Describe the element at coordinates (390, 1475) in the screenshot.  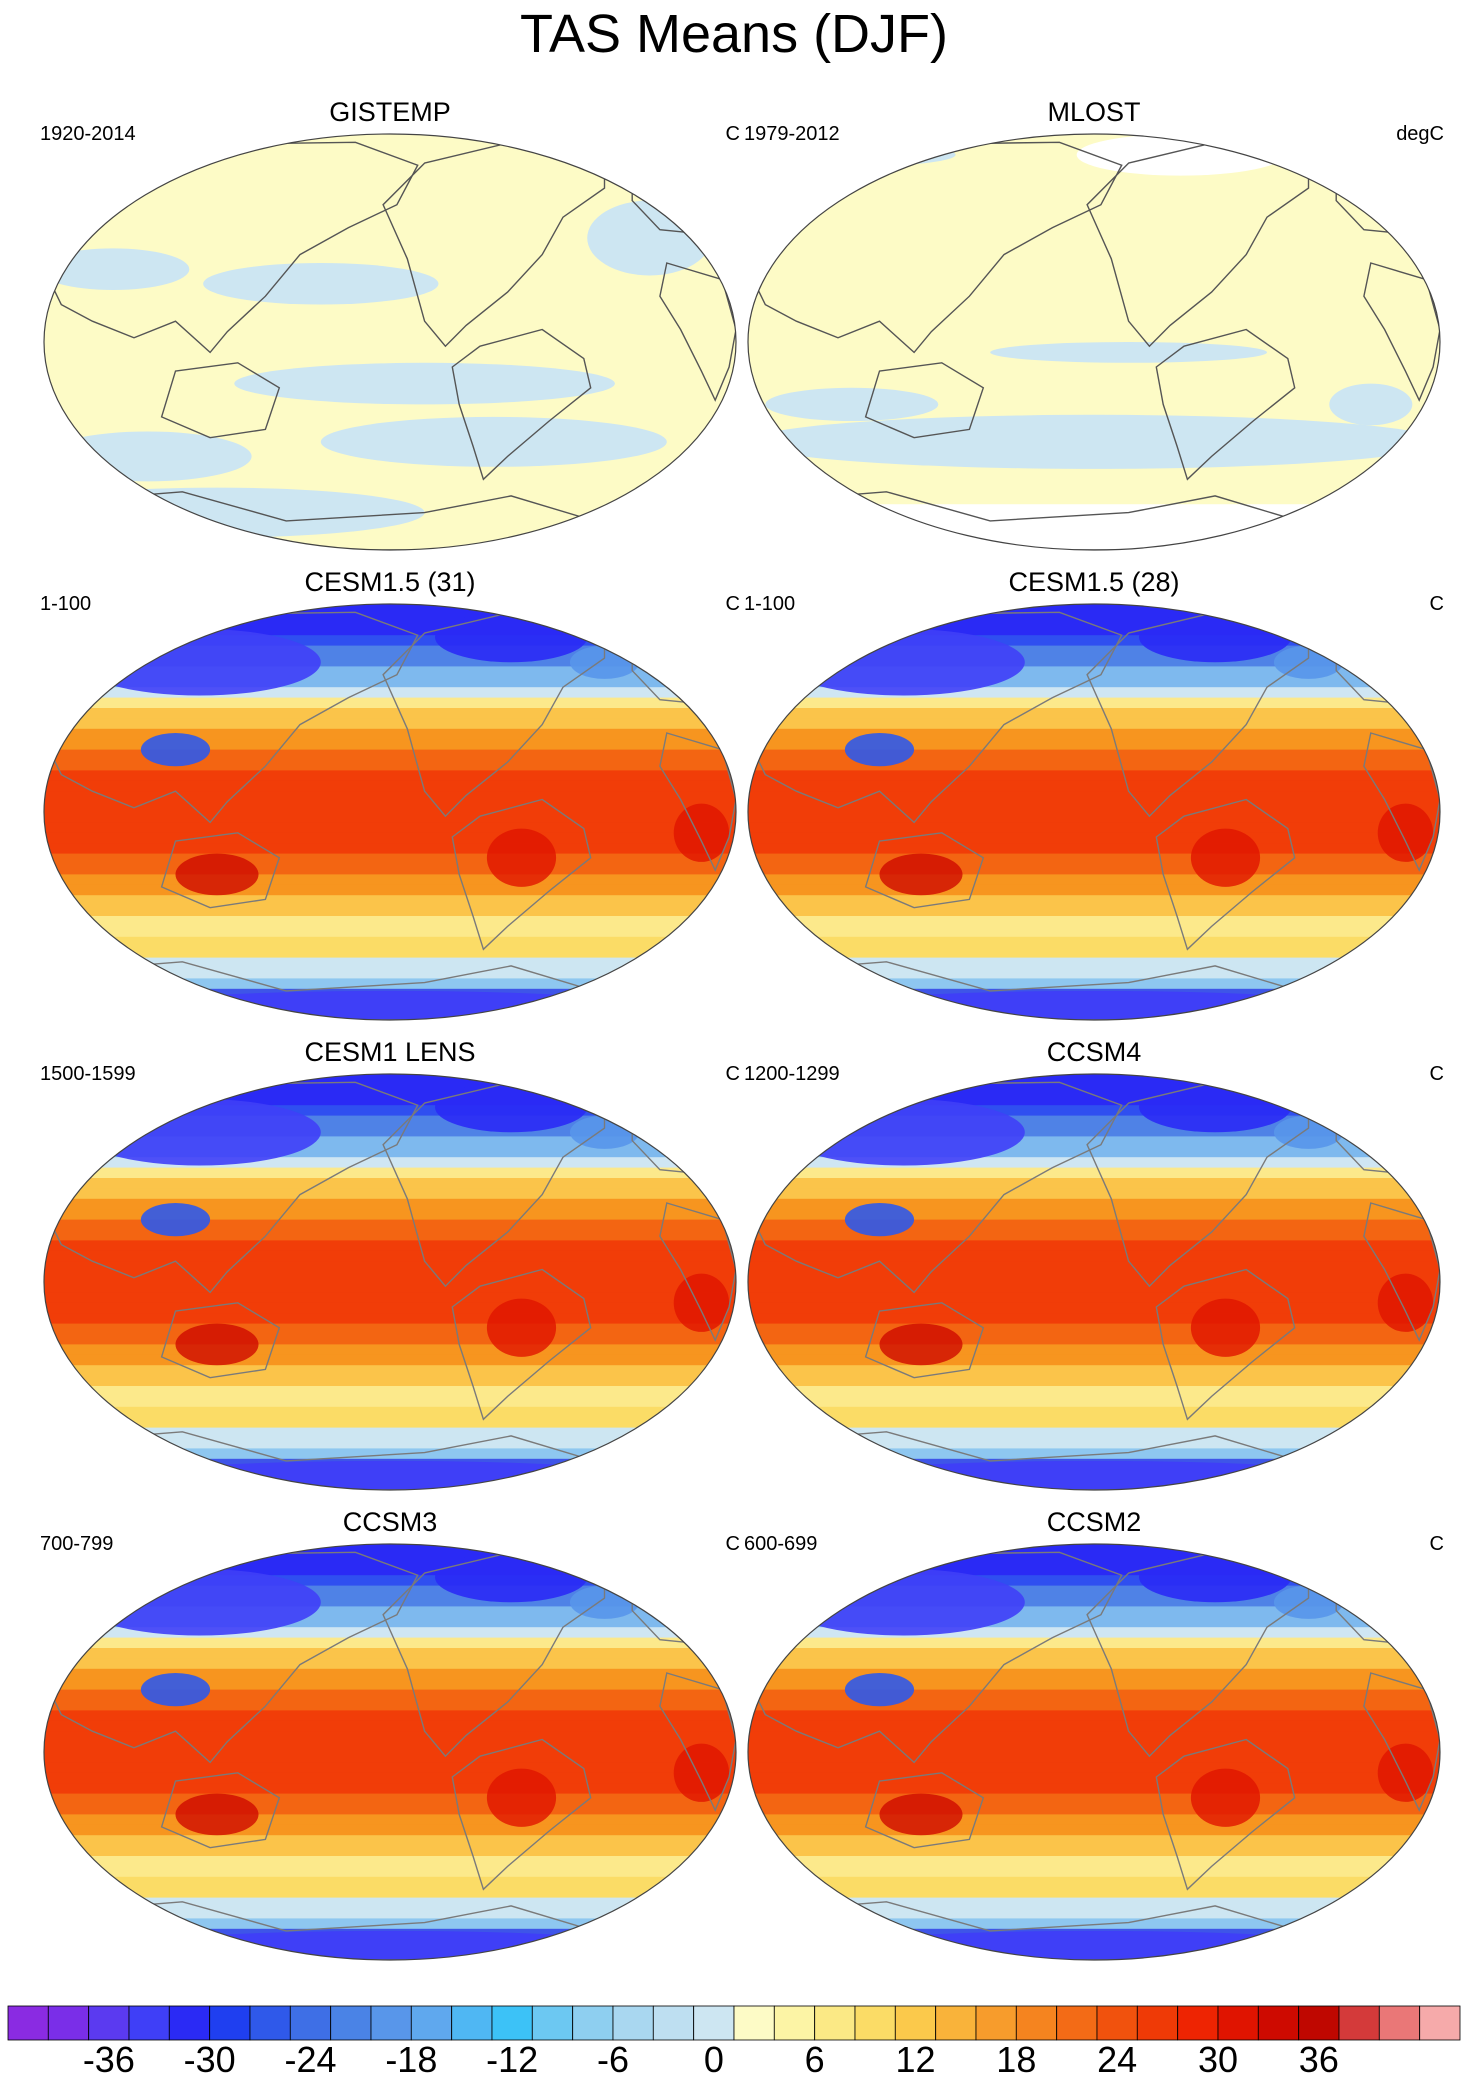
I see `antarctic-cold-region` at that location.